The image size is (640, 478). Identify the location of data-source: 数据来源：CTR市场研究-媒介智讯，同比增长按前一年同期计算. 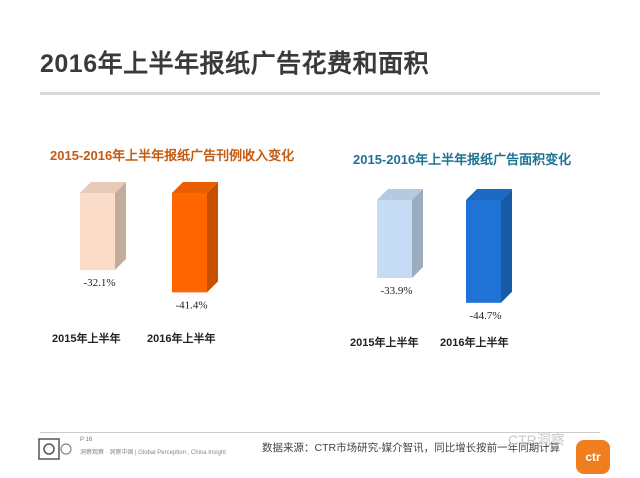
(411, 448).